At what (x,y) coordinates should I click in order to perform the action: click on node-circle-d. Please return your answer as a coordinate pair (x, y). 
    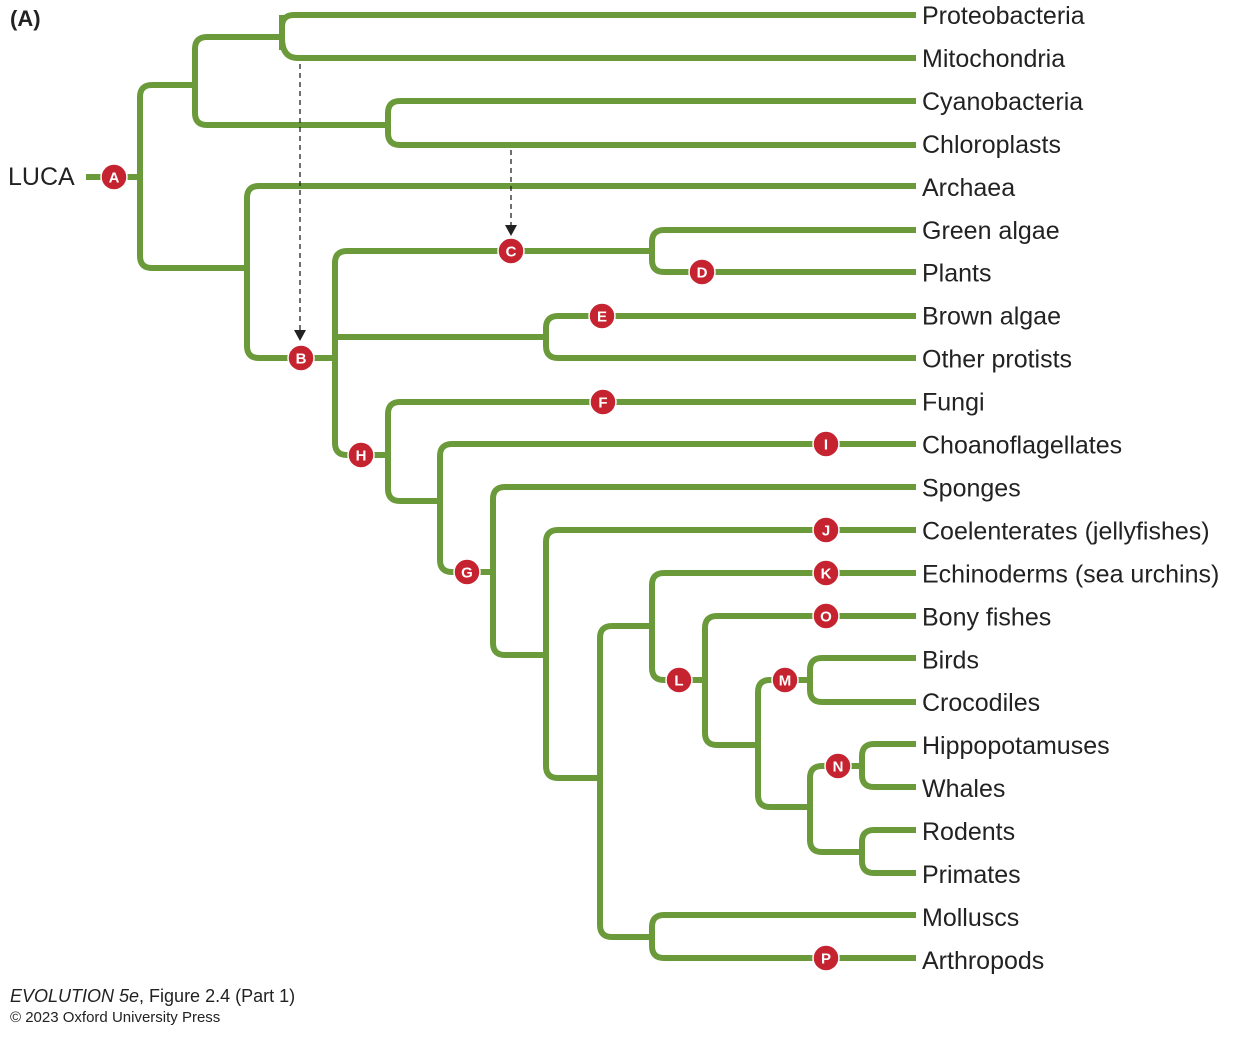
    Looking at the image, I should click on (702, 272).